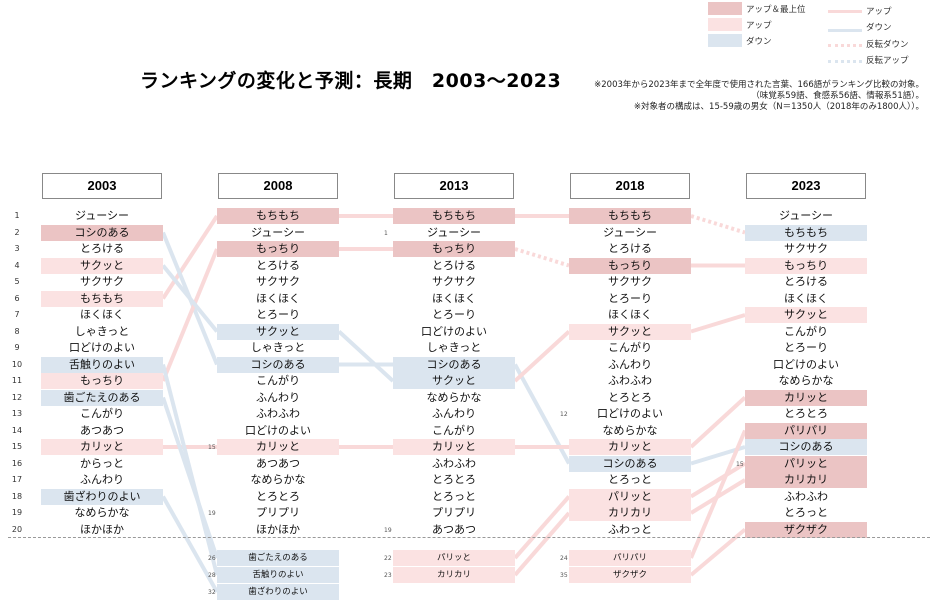  What do you see at coordinates (17, 265) in the screenshot?
I see `rank-number-4: 4` at bounding box center [17, 265].